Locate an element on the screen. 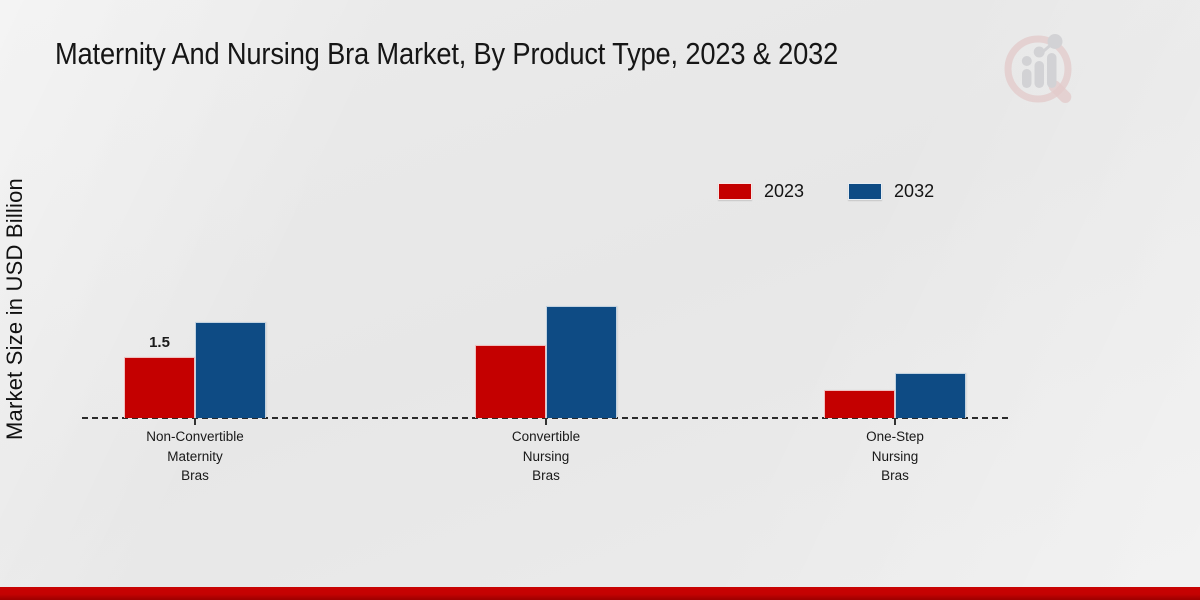  legend-item-2023: 2023 is located at coordinates (761, 191).